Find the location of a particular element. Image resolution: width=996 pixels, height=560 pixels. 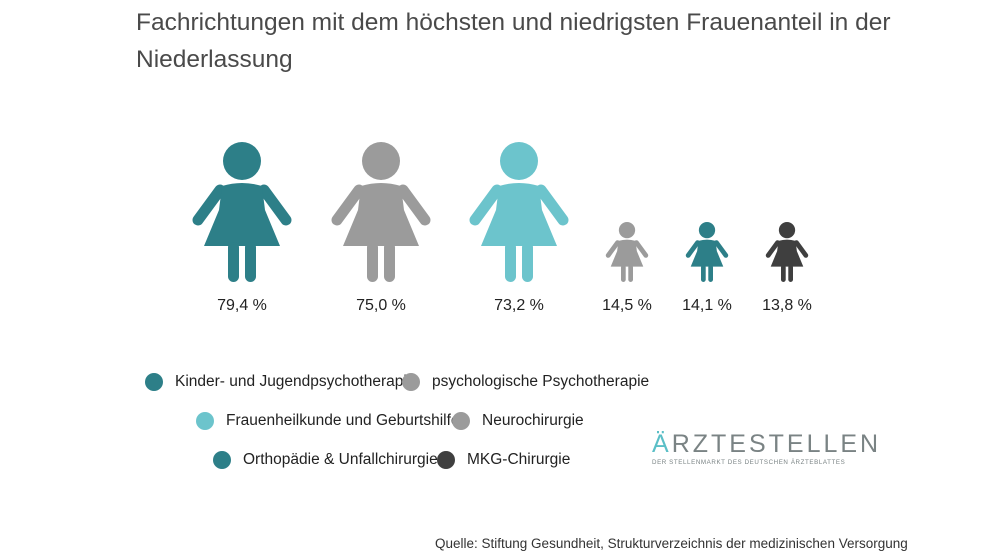

legend-item-orthopaedie: Orthopädie & Unfallchirurgie is located at coordinates (325, 460).